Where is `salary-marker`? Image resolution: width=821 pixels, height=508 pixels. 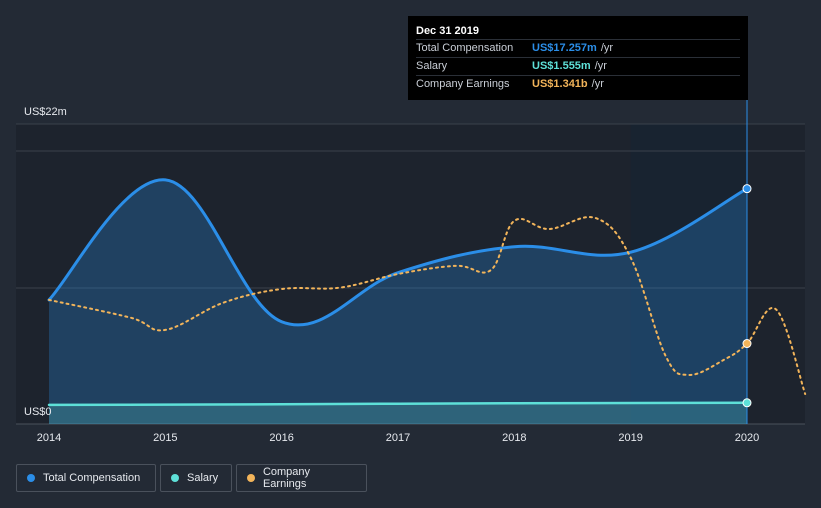 salary-marker is located at coordinates (747, 403).